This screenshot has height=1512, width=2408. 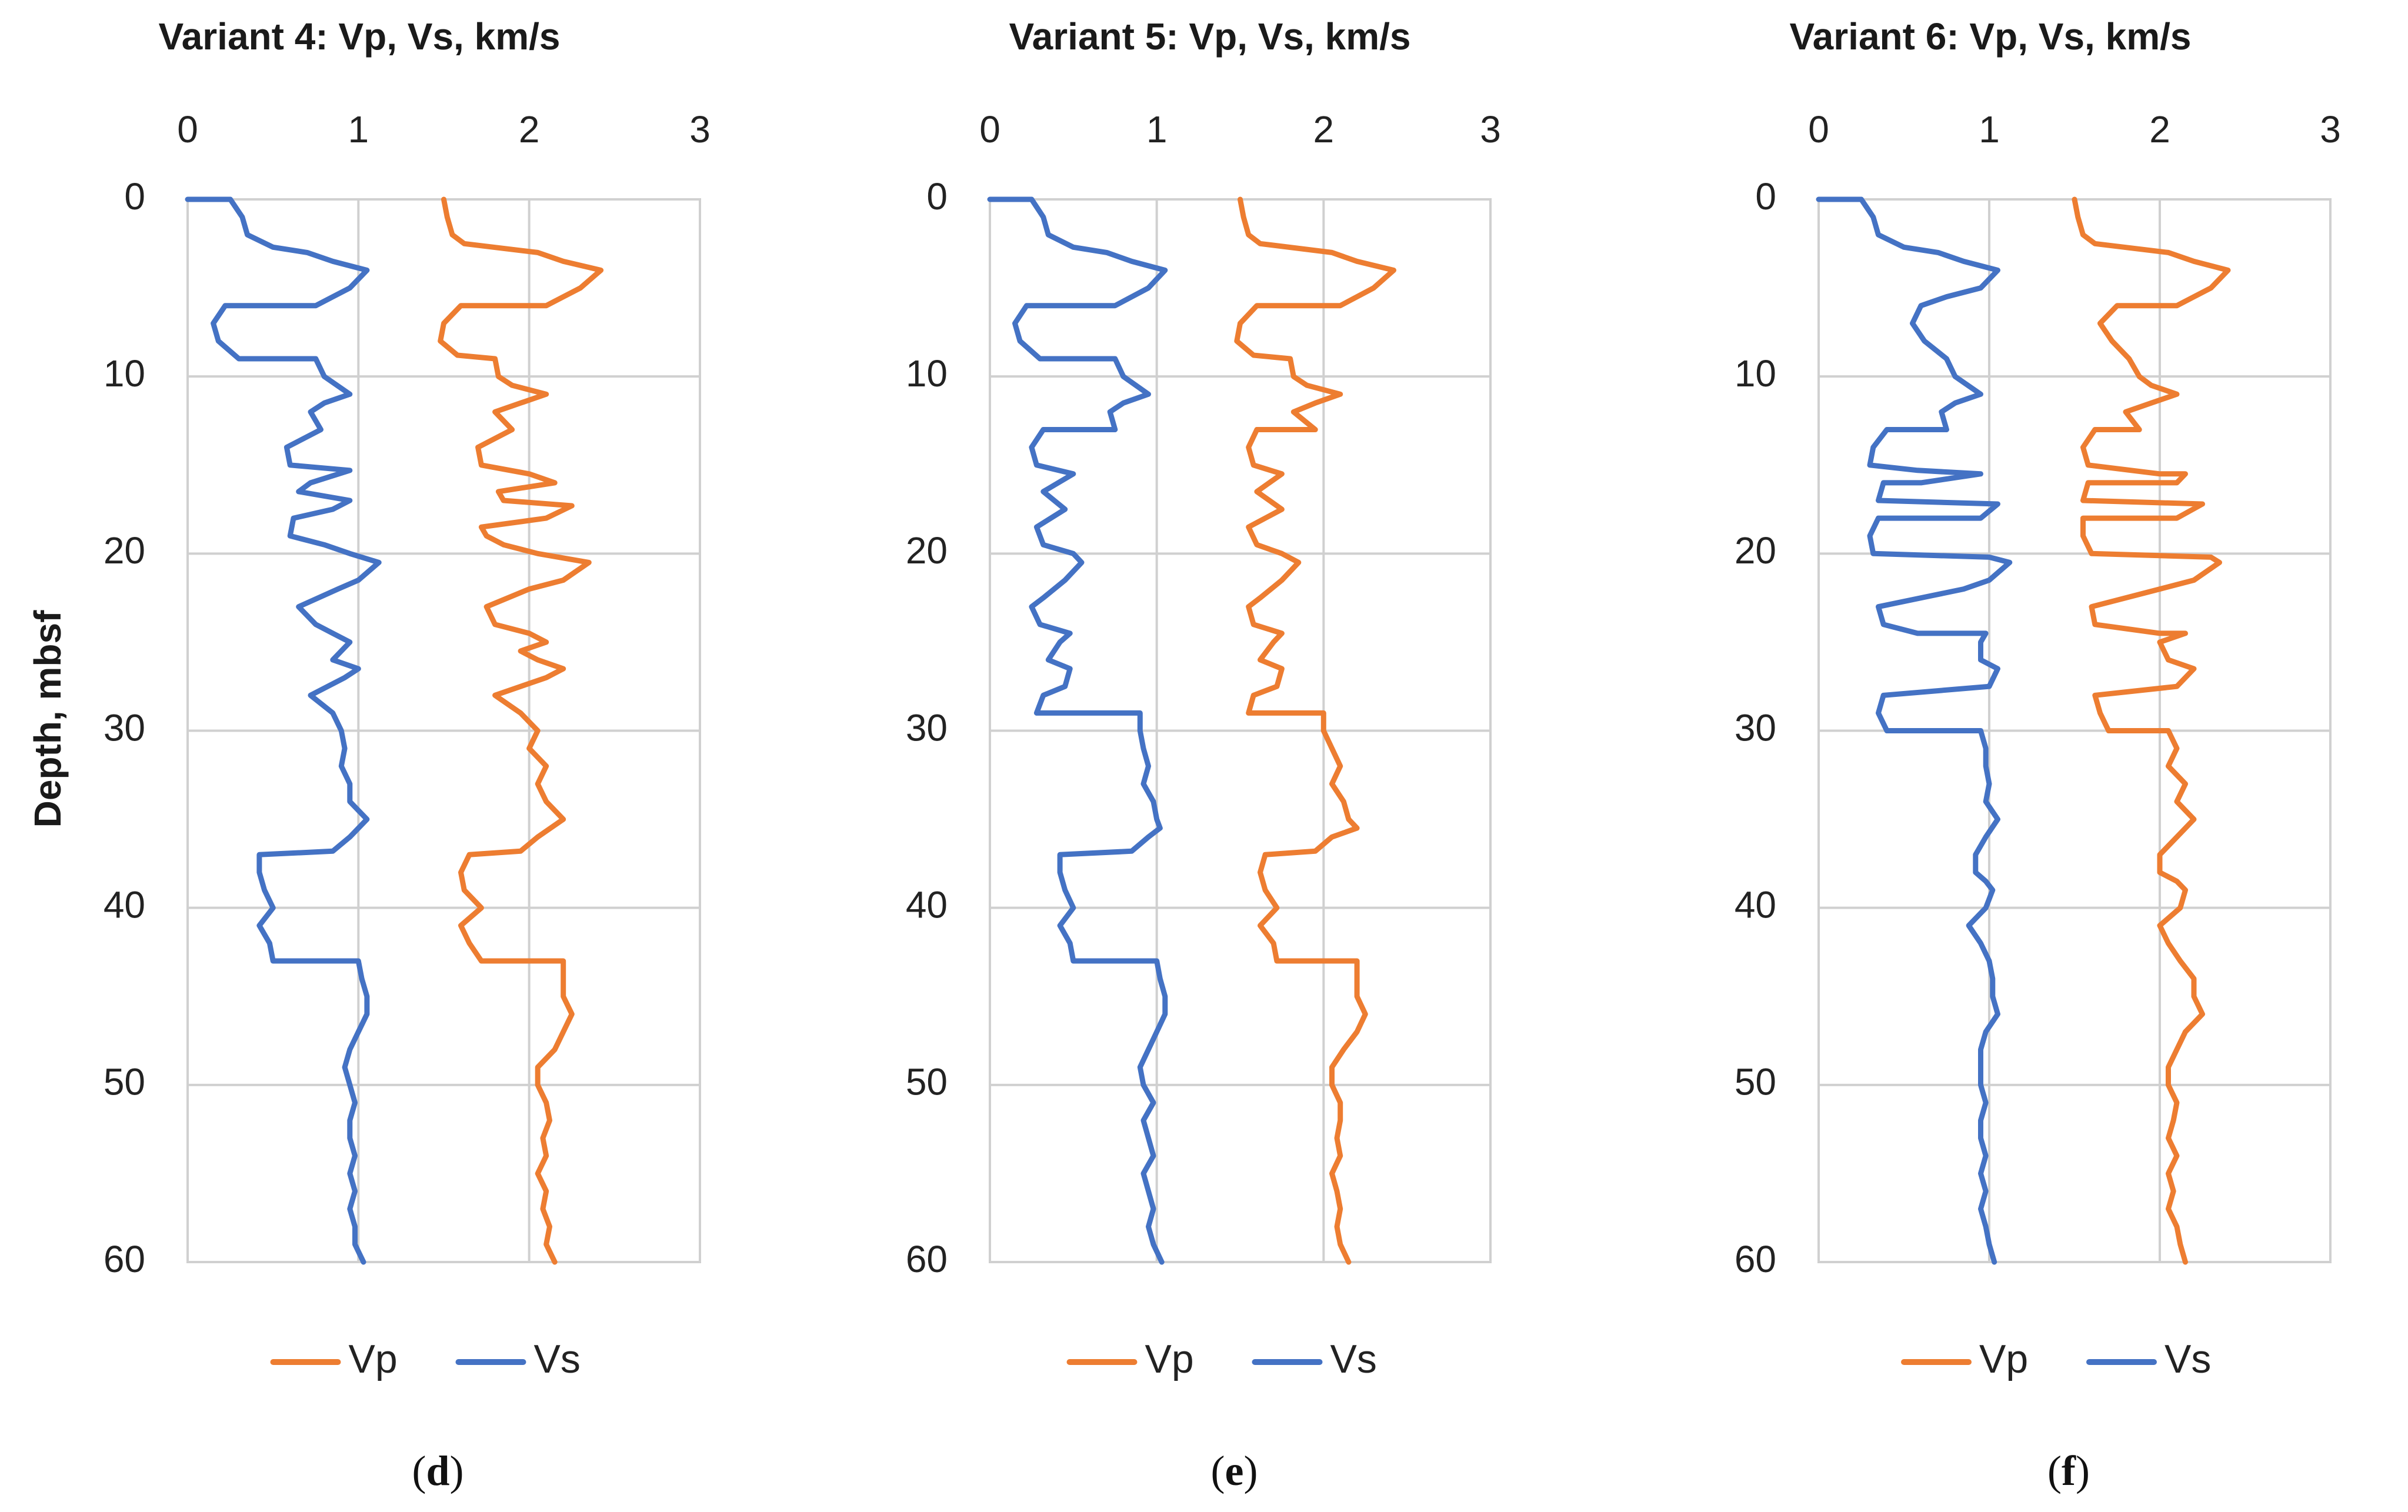 What do you see at coordinates (1210, 36) in the screenshot?
I see `chart-title: Variant 5: Vp, Vs, km/s` at bounding box center [1210, 36].